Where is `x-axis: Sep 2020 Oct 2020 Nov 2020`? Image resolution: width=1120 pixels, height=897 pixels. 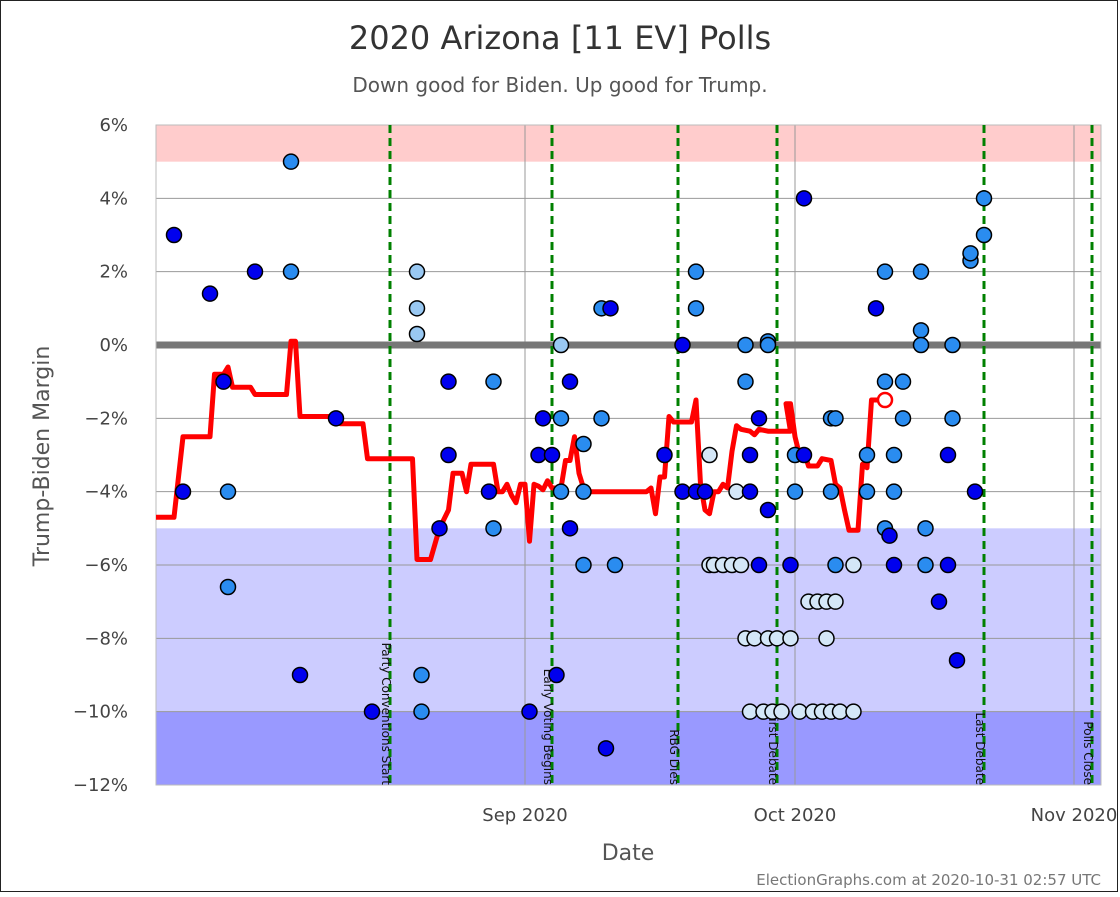 x-axis: Sep 2020 Oct 2020 Nov 2020 is located at coordinates (799, 815).